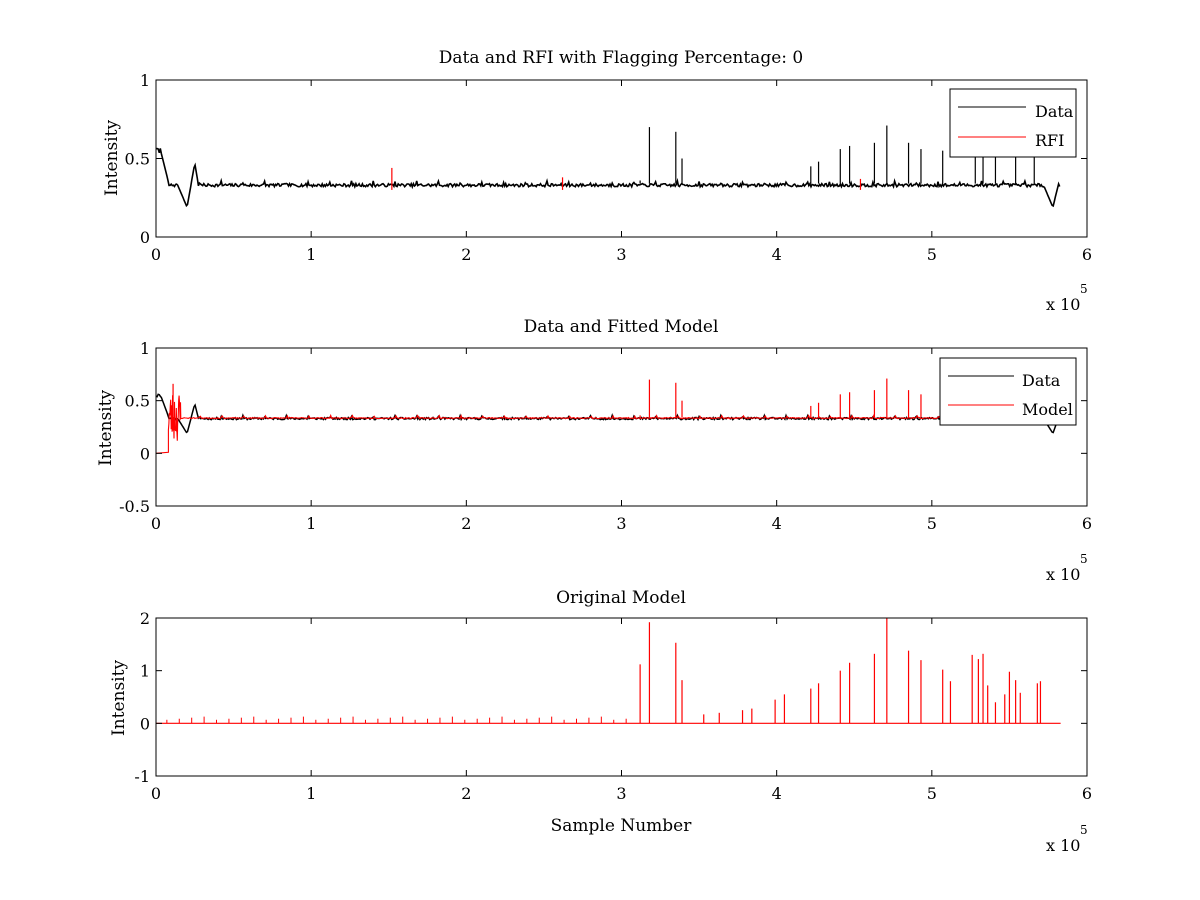  Describe the element at coordinates (1049, 140) in the screenshot. I see `panel-1-legend-rfi-label: RFI` at that location.